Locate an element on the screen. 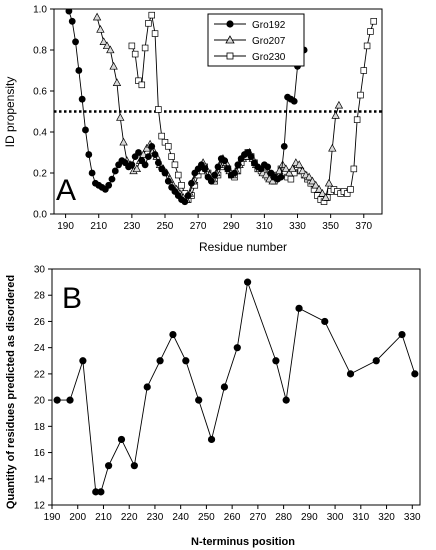 This screenshot has width=436, height=550. panel-a-ylabel: ID propensity is located at coordinates (10, 112).